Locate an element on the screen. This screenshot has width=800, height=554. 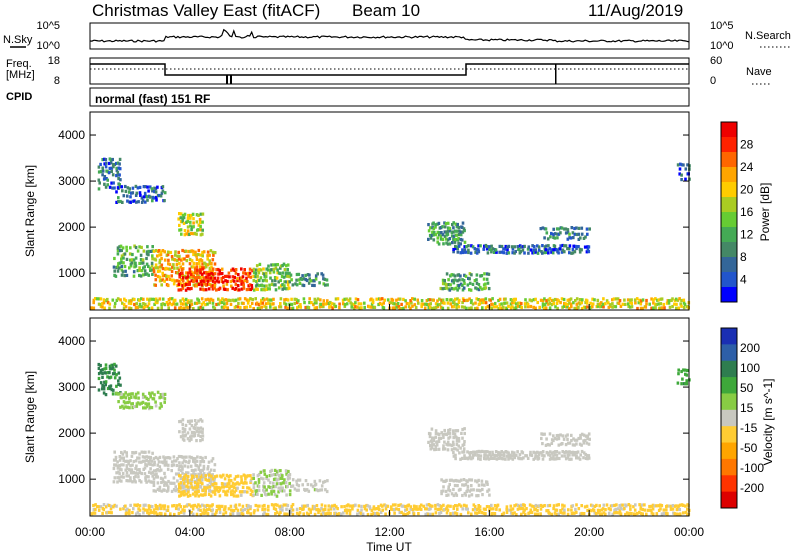
frequency-panel-frame is located at coordinates (389, 71).